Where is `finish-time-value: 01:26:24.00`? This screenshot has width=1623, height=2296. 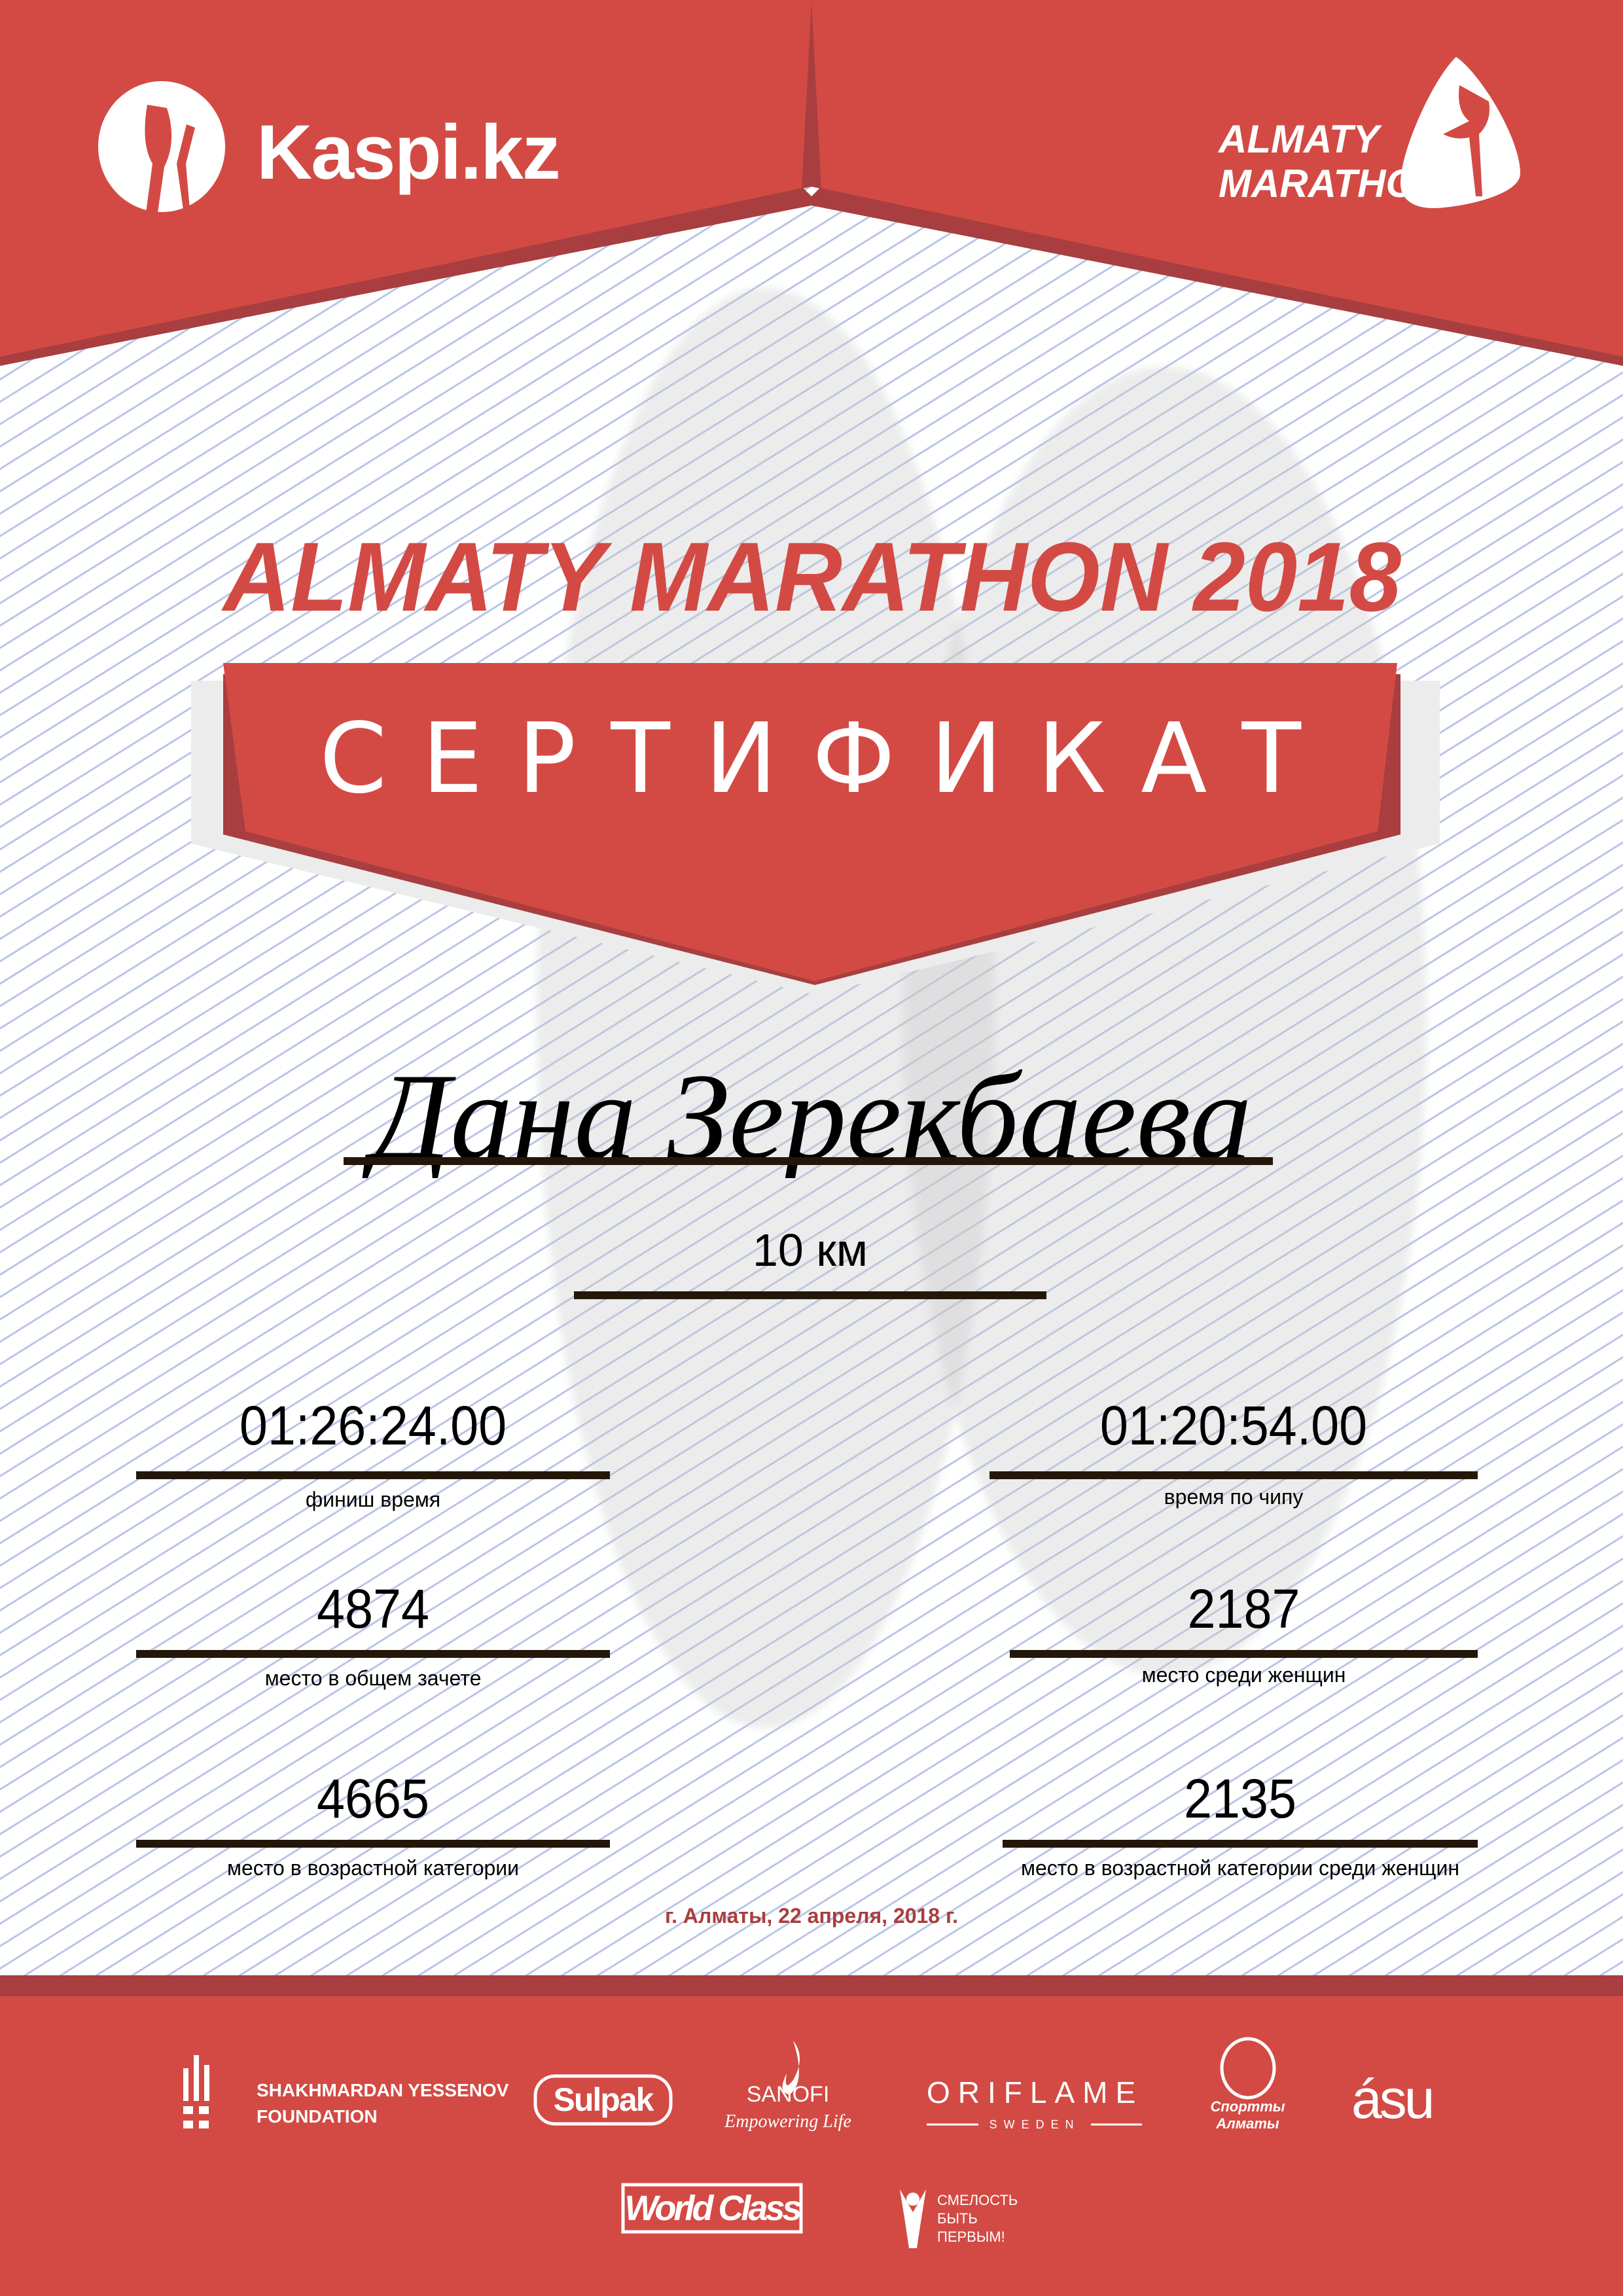 finish-time-value: 01:26:24.00 is located at coordinates (373, 1425).